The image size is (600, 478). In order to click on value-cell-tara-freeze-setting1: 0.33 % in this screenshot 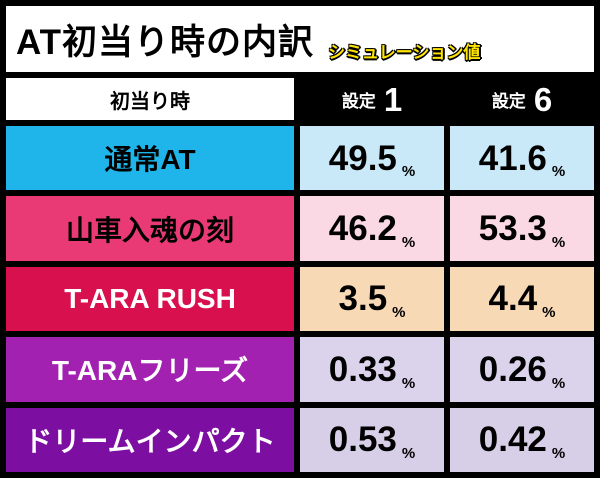, I will do `click(372, 369)`.